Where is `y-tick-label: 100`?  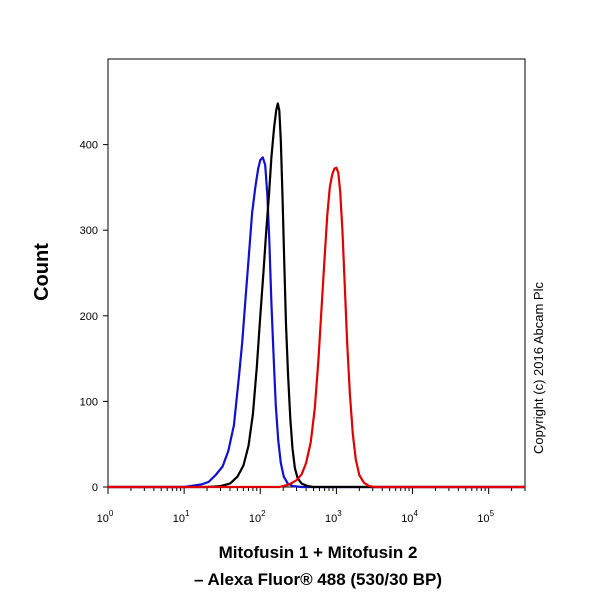
y-tick-label: 100 is located at coordinates (89, 402).